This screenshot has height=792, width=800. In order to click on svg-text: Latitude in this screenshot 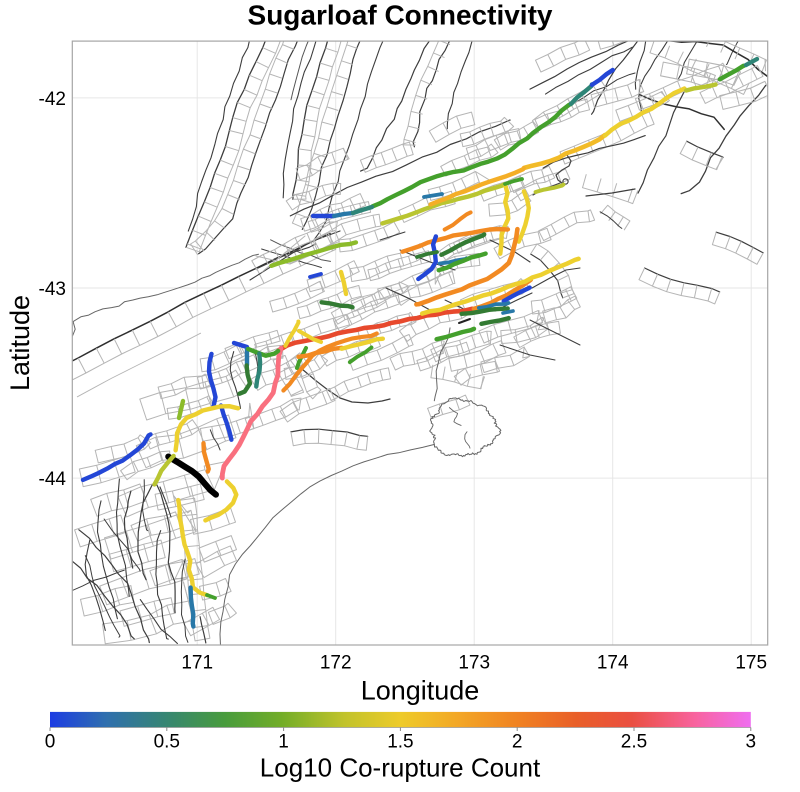, I will do `click(20, 343)`.